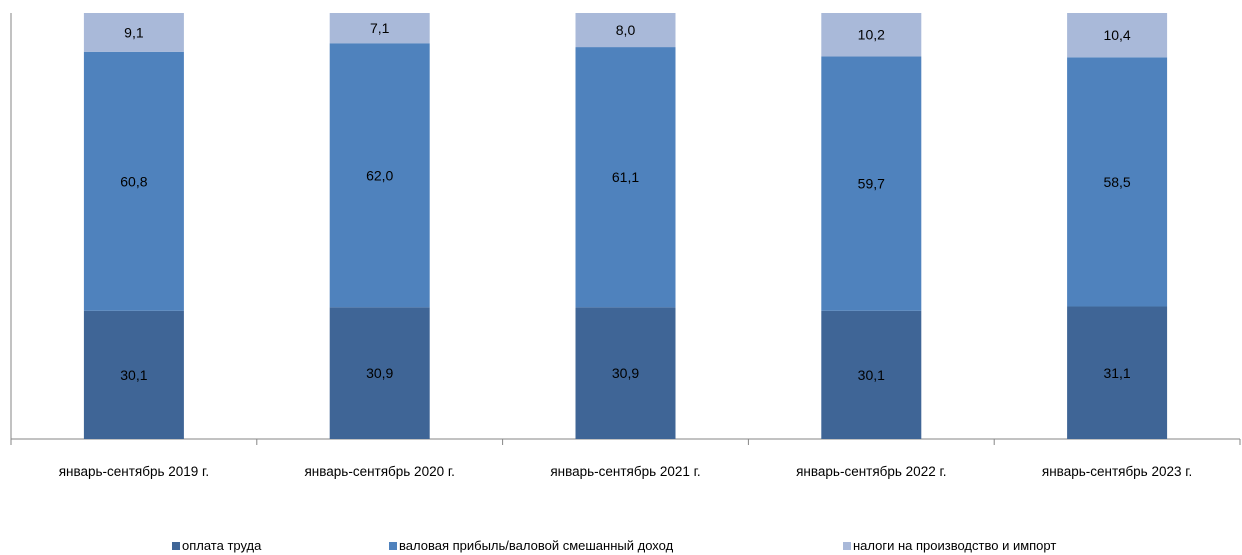 The height and width of the screenshot is (555, 1242). I want to click on legend-label: налоги на производство и импорт, so click(954, 545).